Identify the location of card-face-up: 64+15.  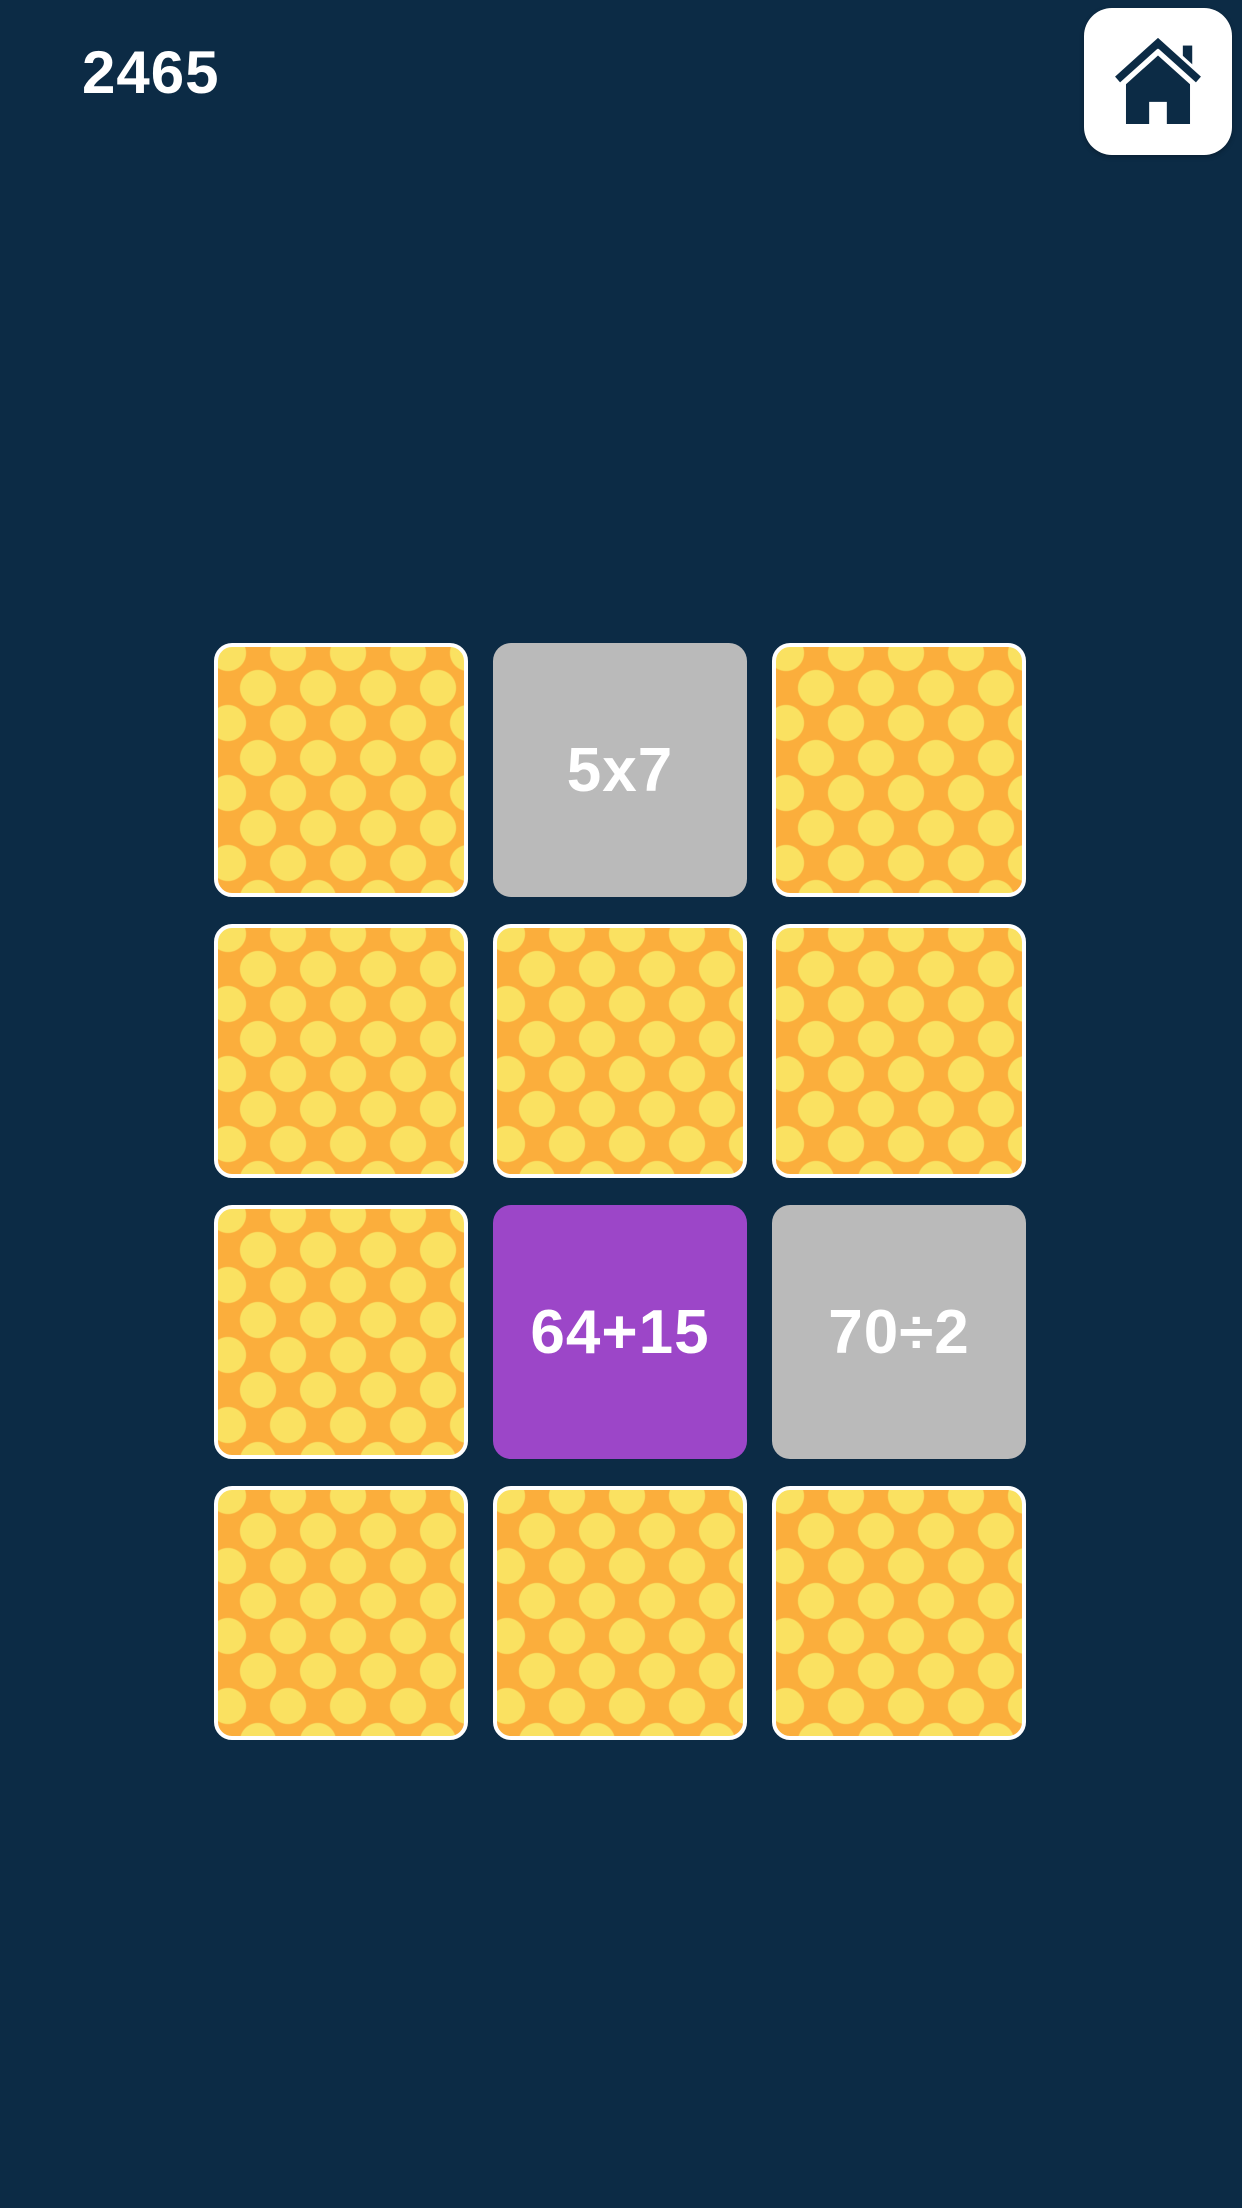
(620, 1332).